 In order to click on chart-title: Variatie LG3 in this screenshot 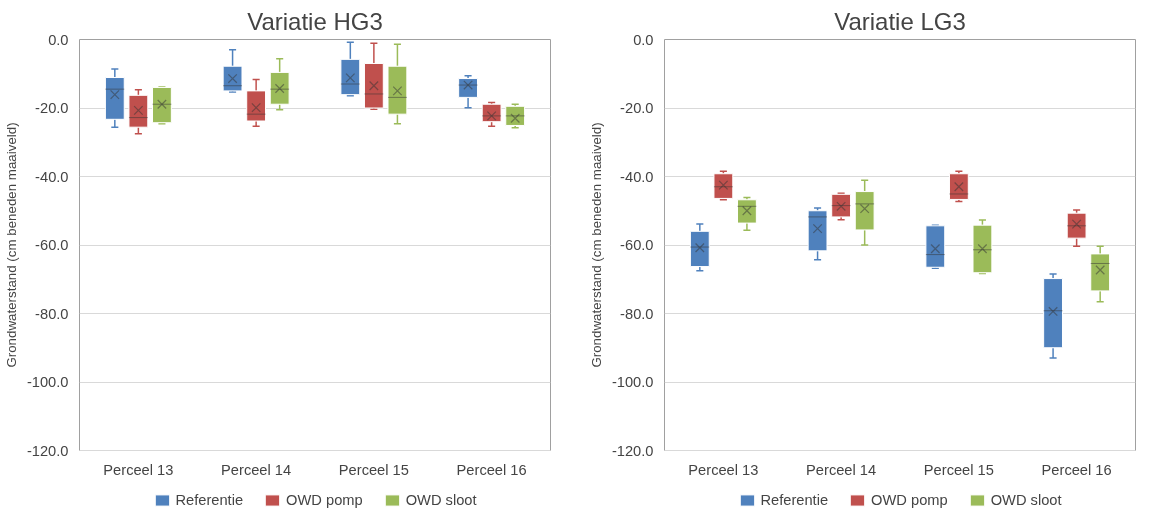, I will do `click(900, 21)`.